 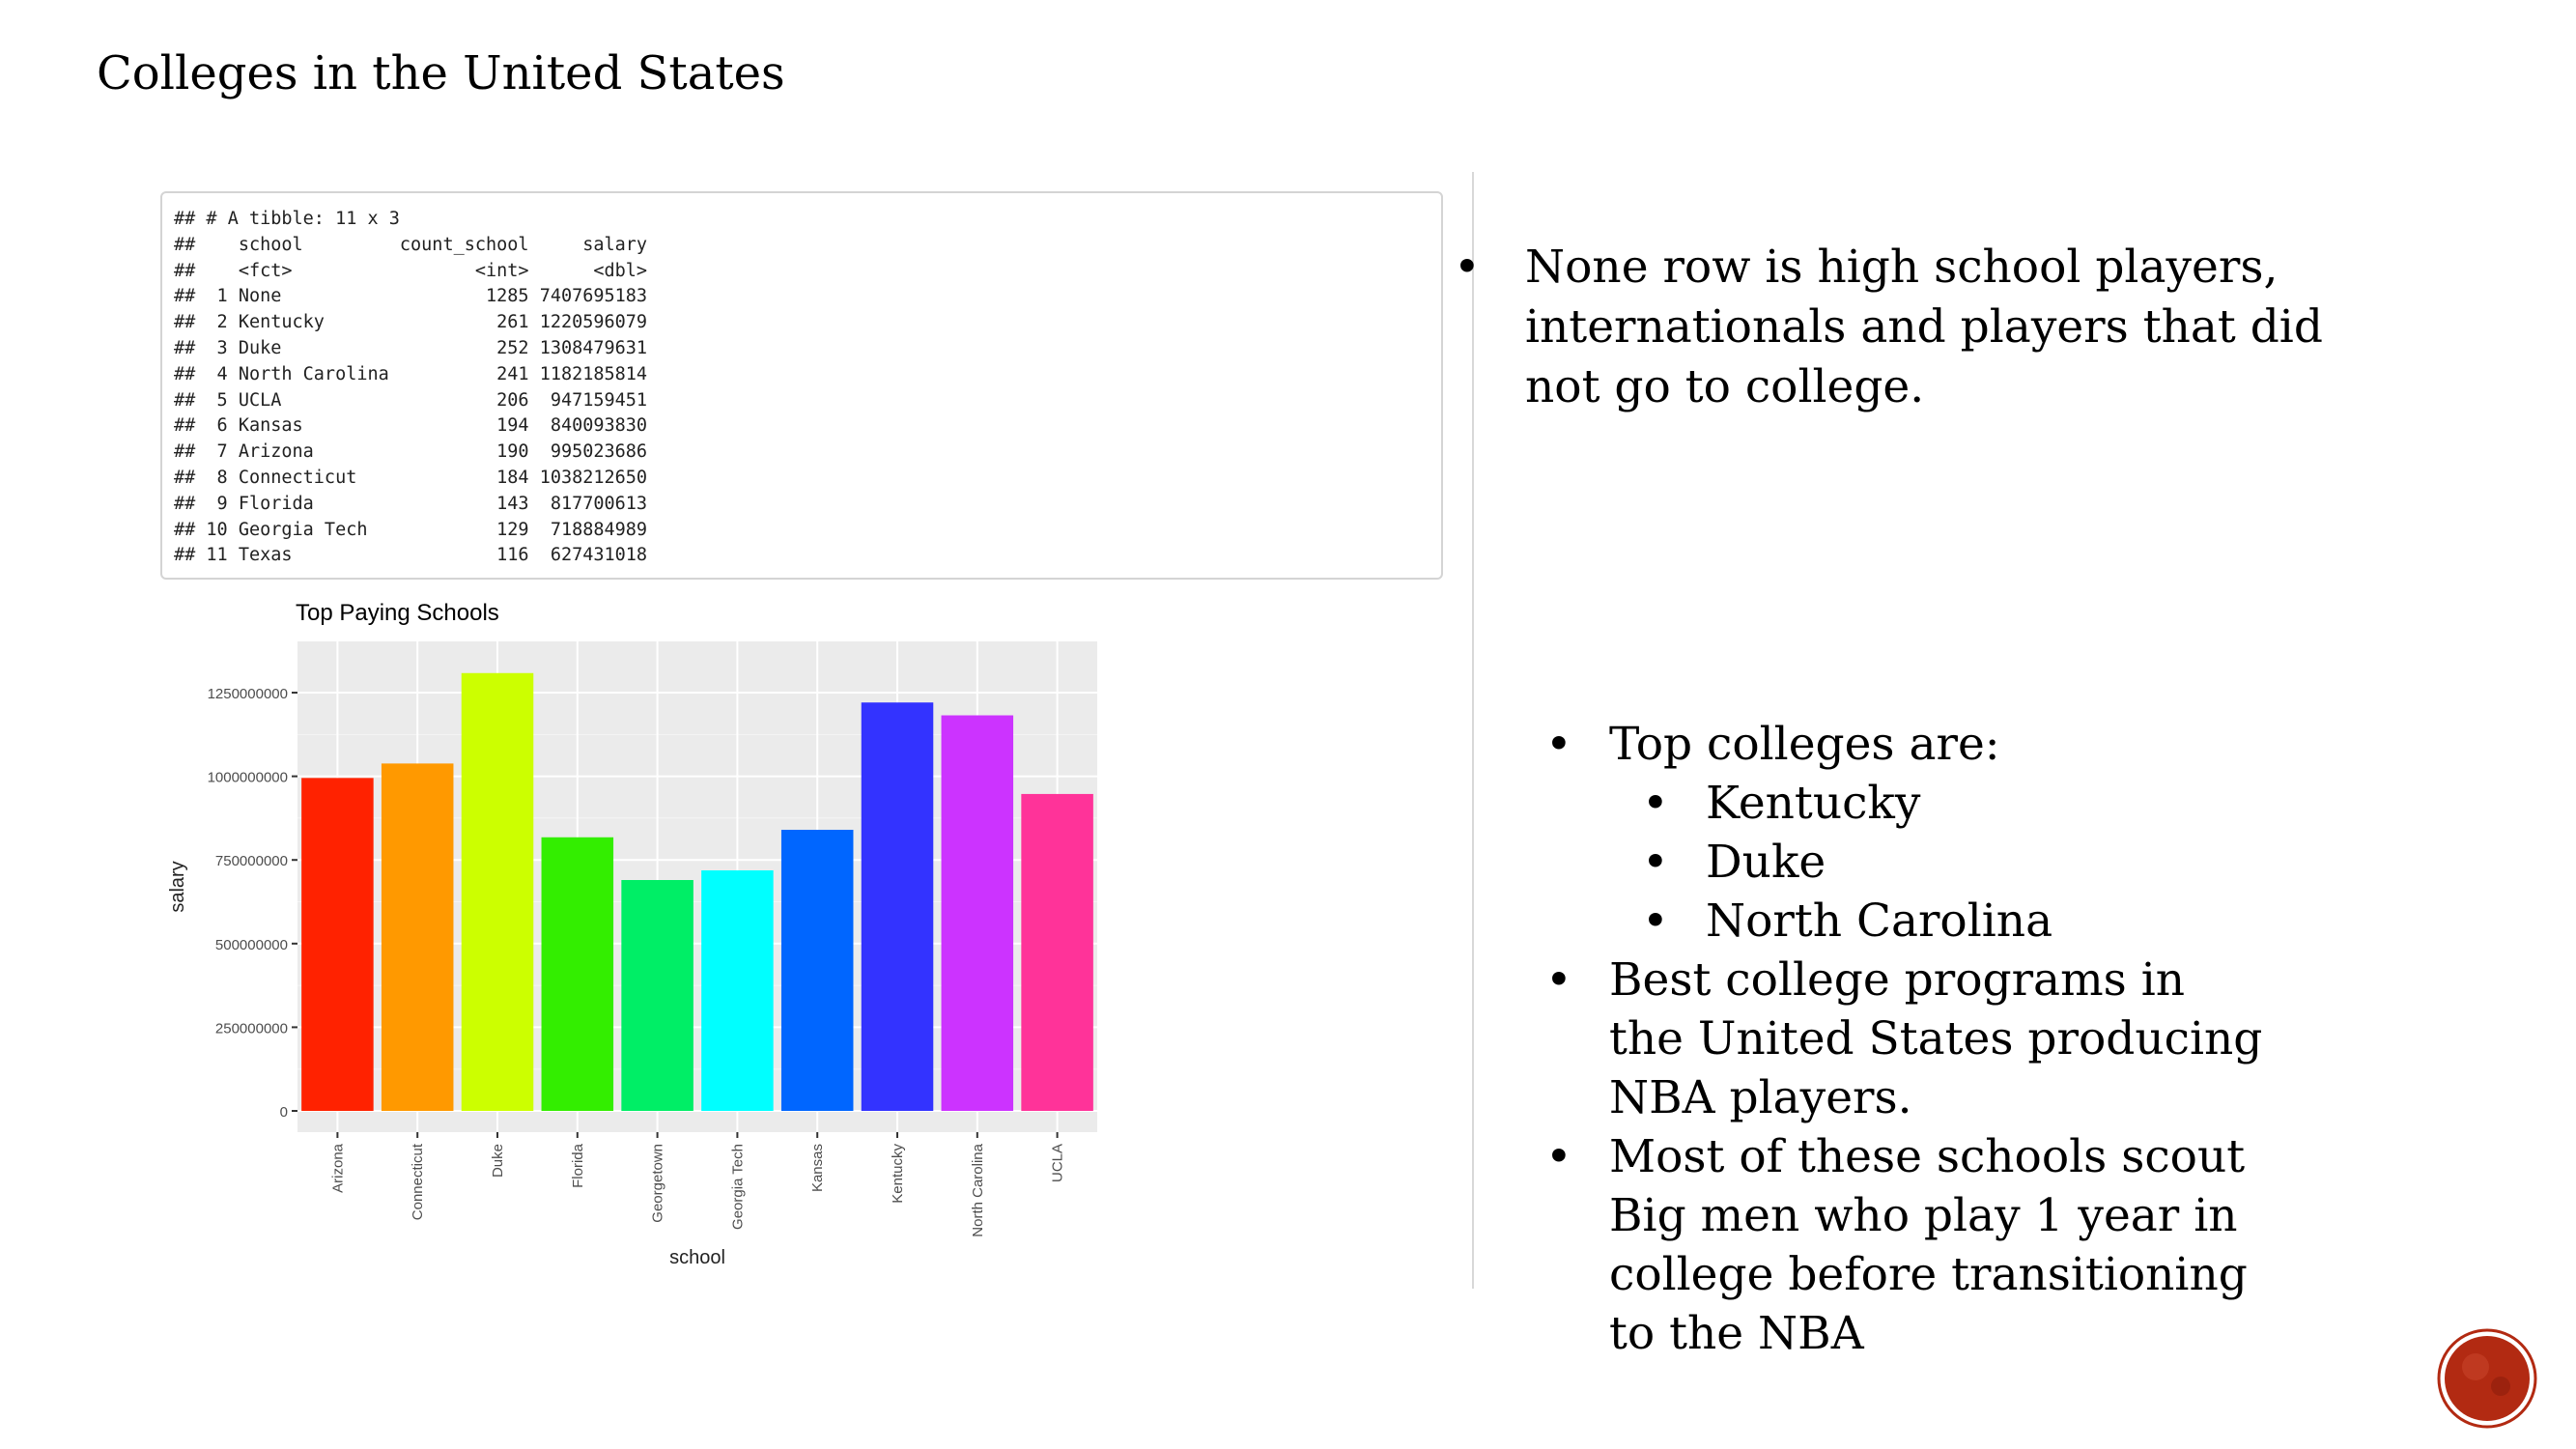 I want to click on y-tick-label: 750000000, so click(x=251, y=861).